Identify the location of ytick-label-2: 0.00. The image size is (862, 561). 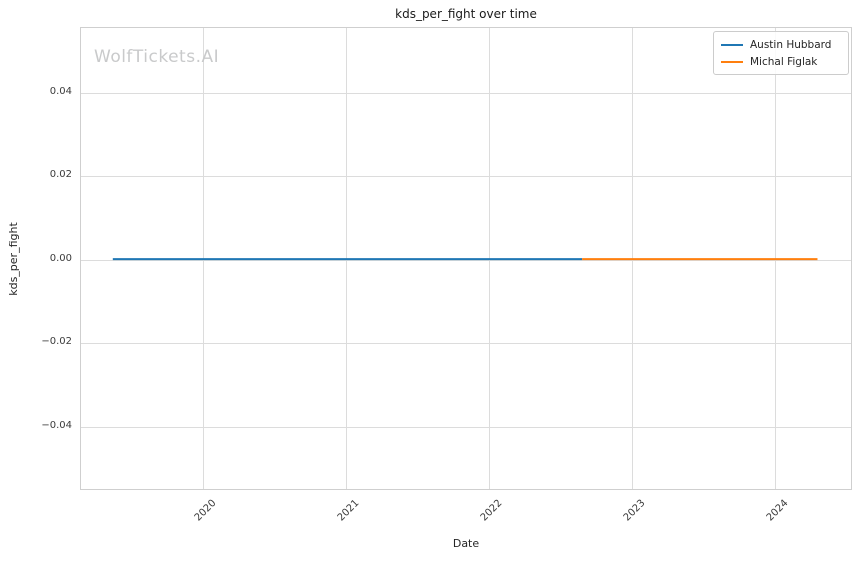
(60, 258).